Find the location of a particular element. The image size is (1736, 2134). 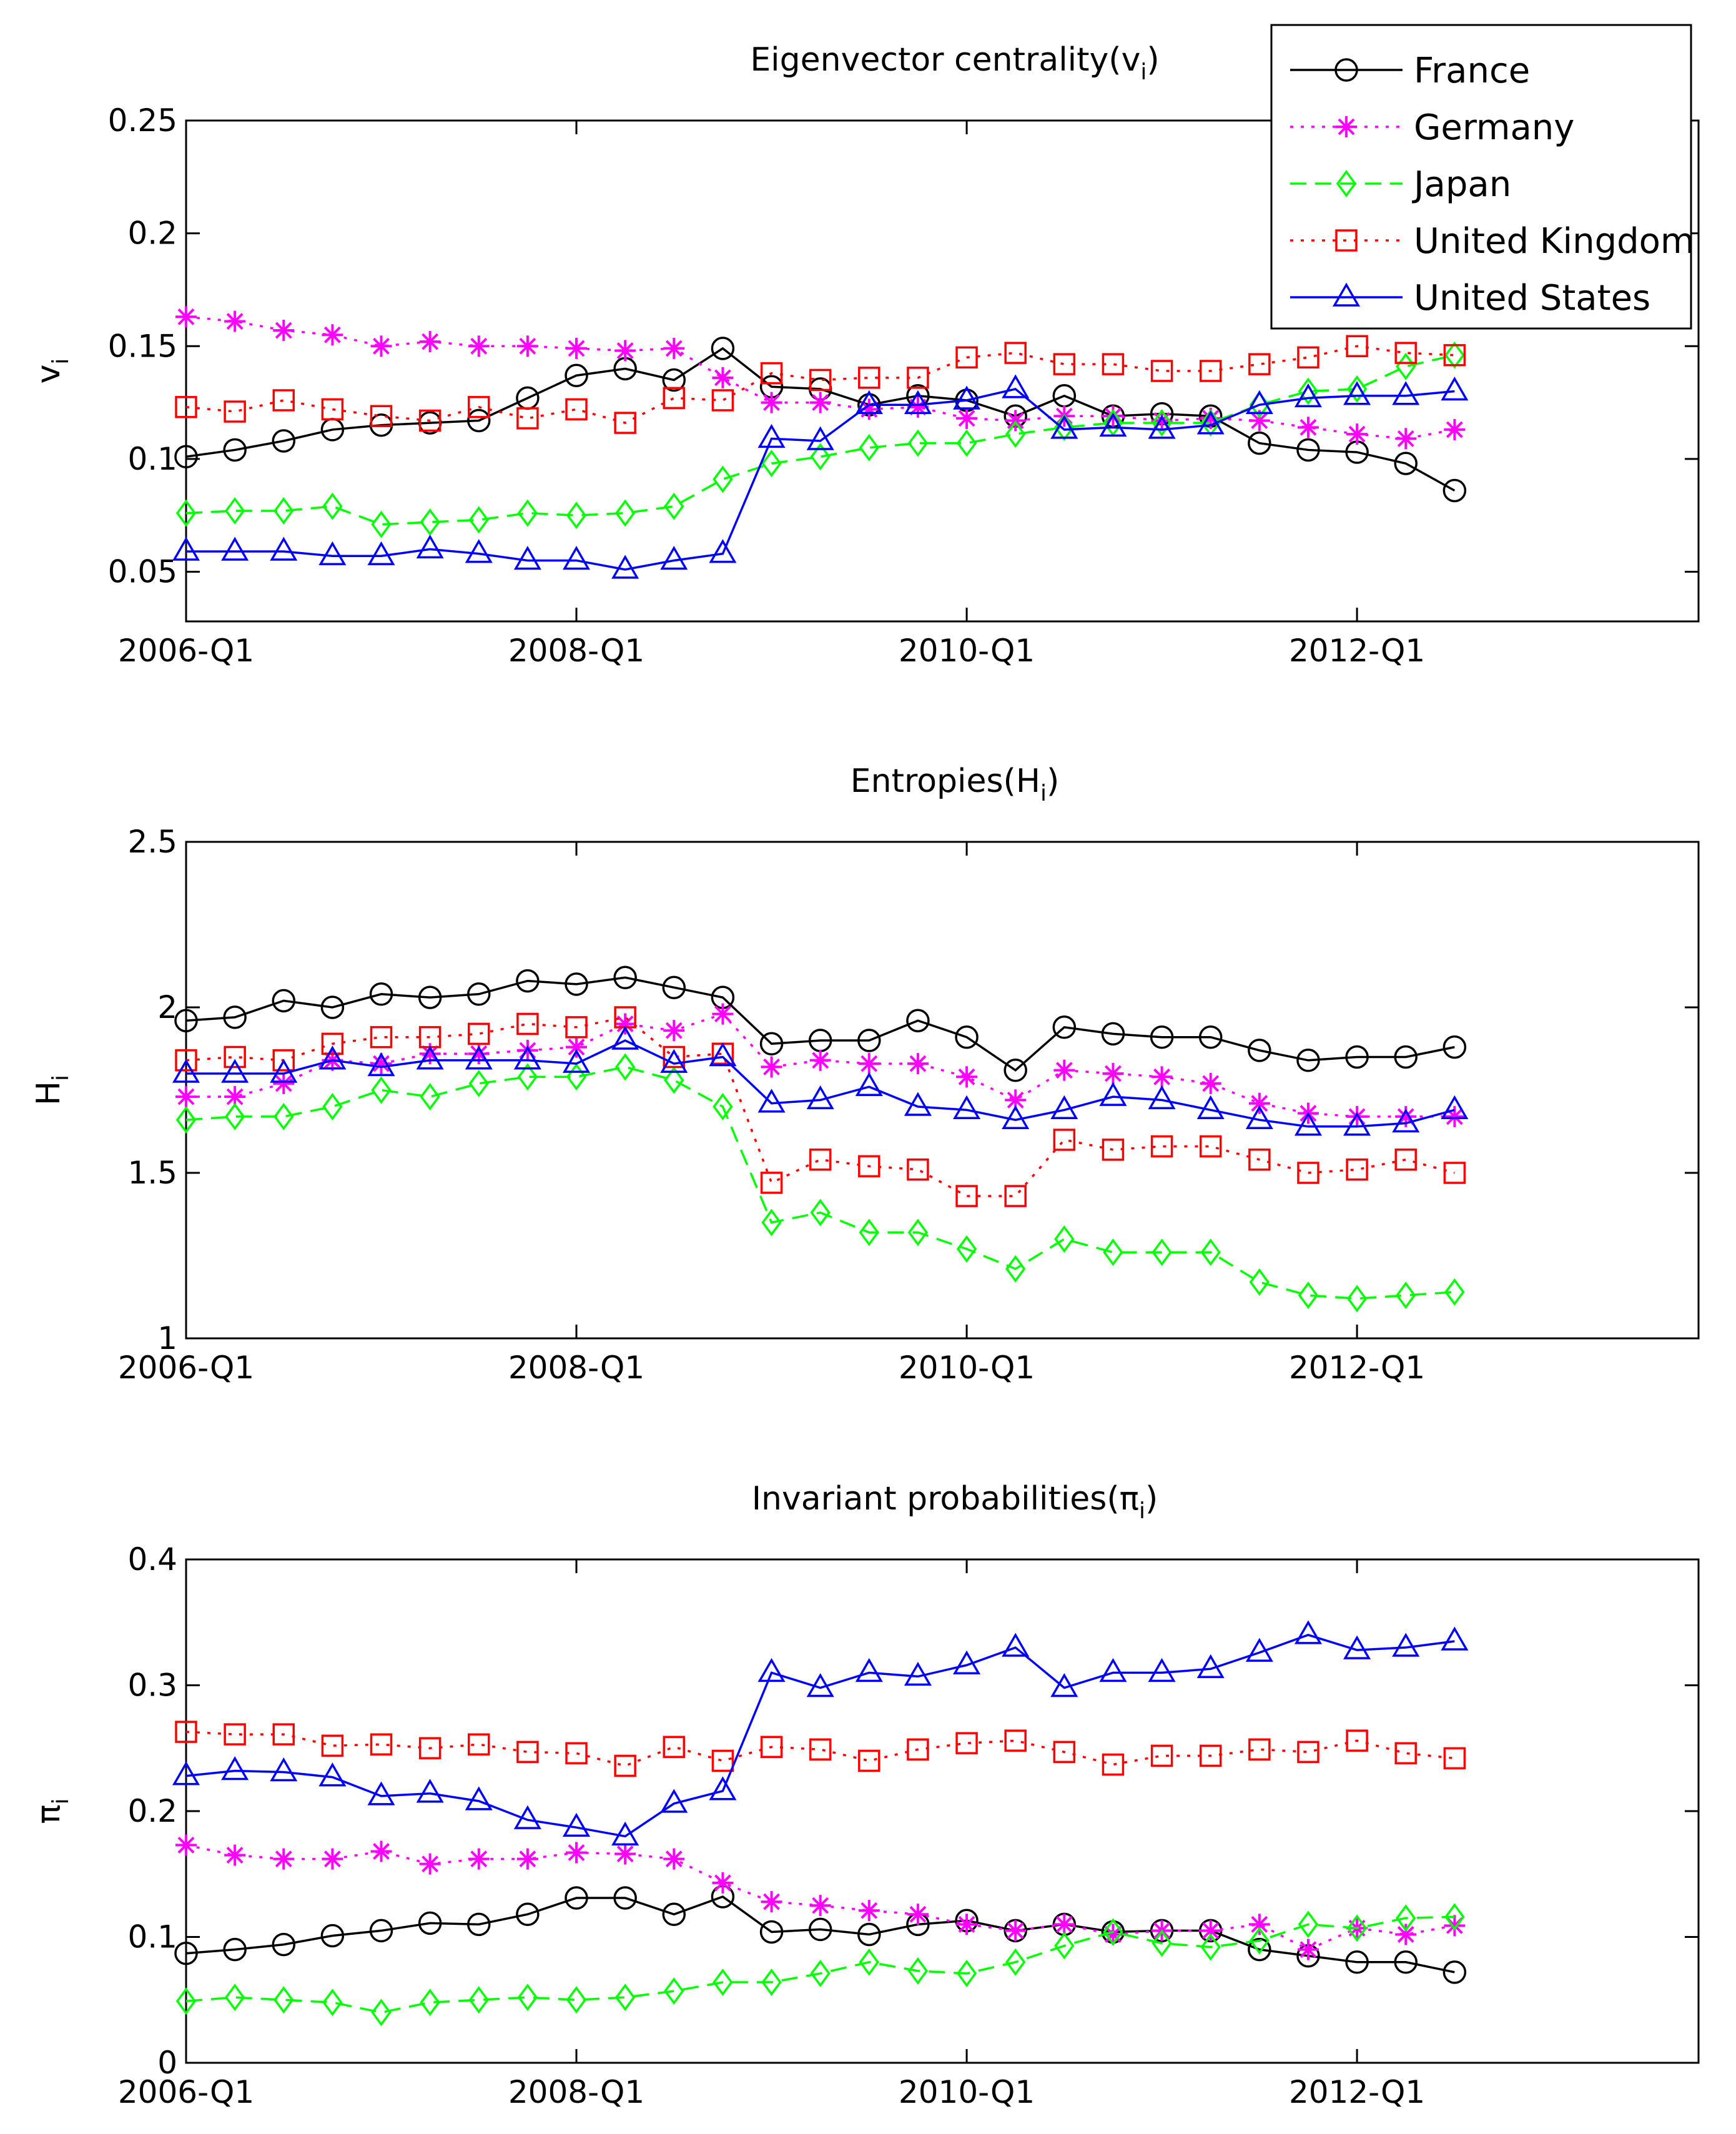

series-japan is located at coordinates (820, 1965).